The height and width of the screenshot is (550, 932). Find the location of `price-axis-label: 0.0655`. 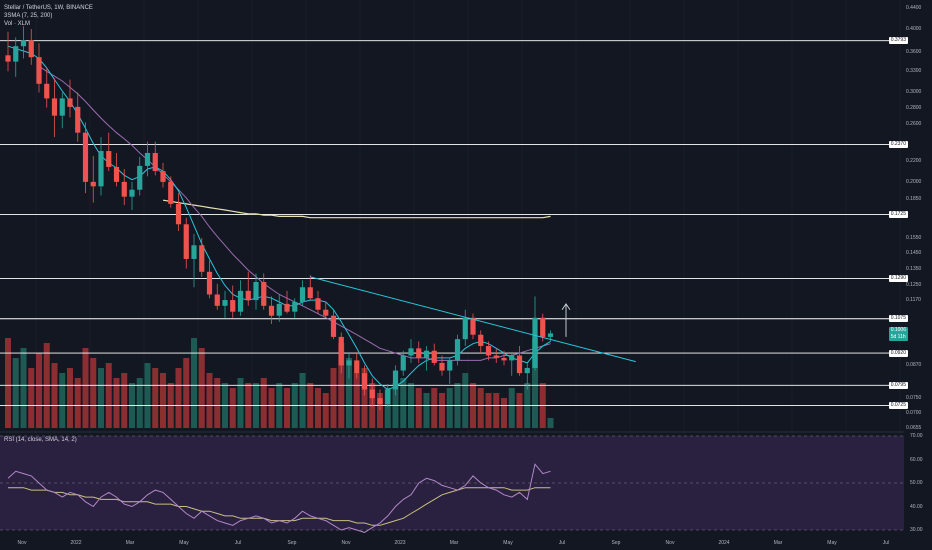

price-axis-label: 0.0655 is located at coordinates (914, 428).